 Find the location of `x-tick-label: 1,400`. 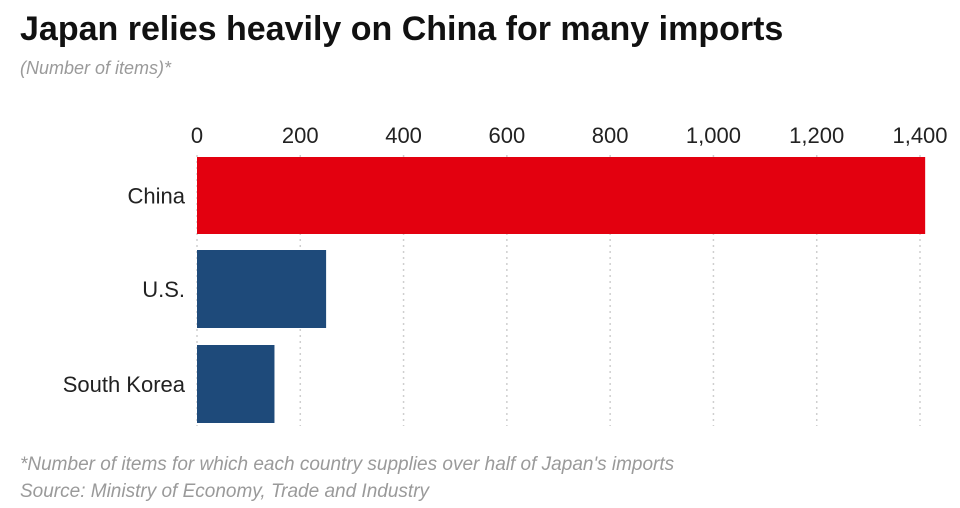

x-tick-label: 1,400 is located at coordinates (919, 135).